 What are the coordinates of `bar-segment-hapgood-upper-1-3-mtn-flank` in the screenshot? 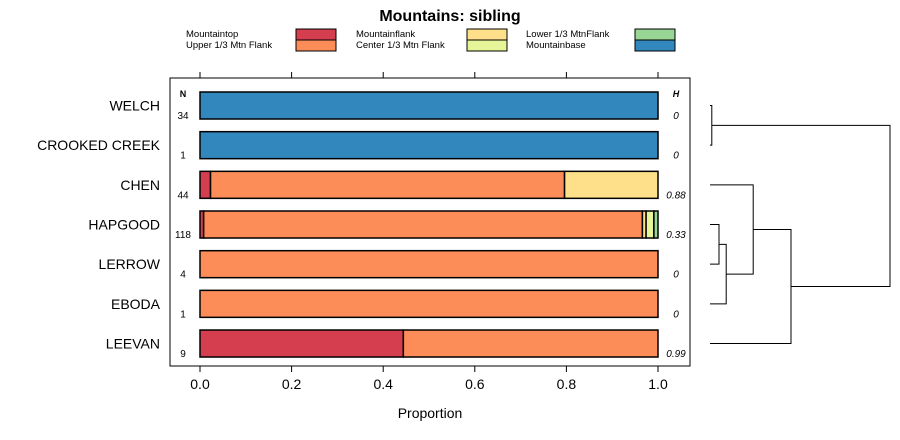 It's located at (423, 224).